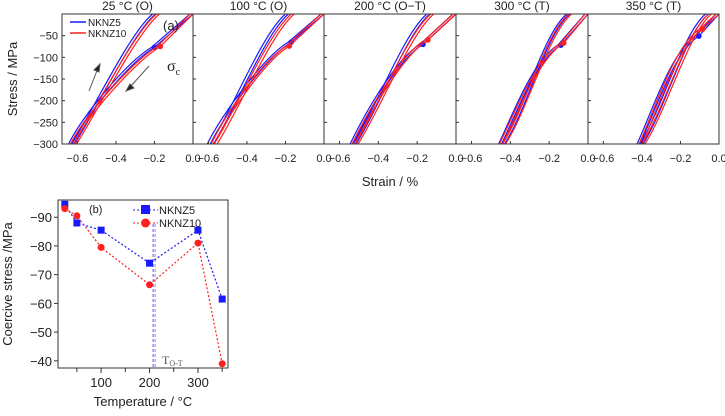  I want to click on legend-label-nknz10: NKNZ10, so click(107, 34).